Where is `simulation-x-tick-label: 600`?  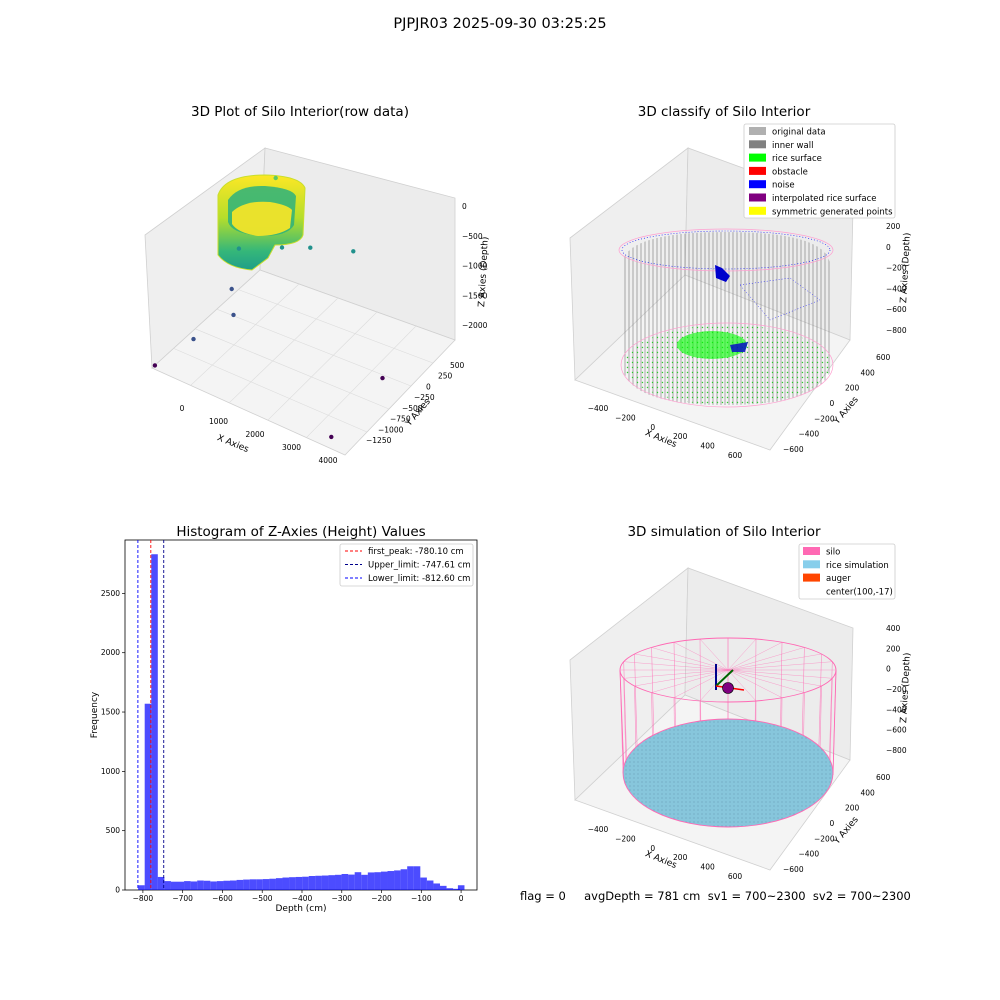
simulation-x-tick-label: 600 is located at coordinates (735, 876).